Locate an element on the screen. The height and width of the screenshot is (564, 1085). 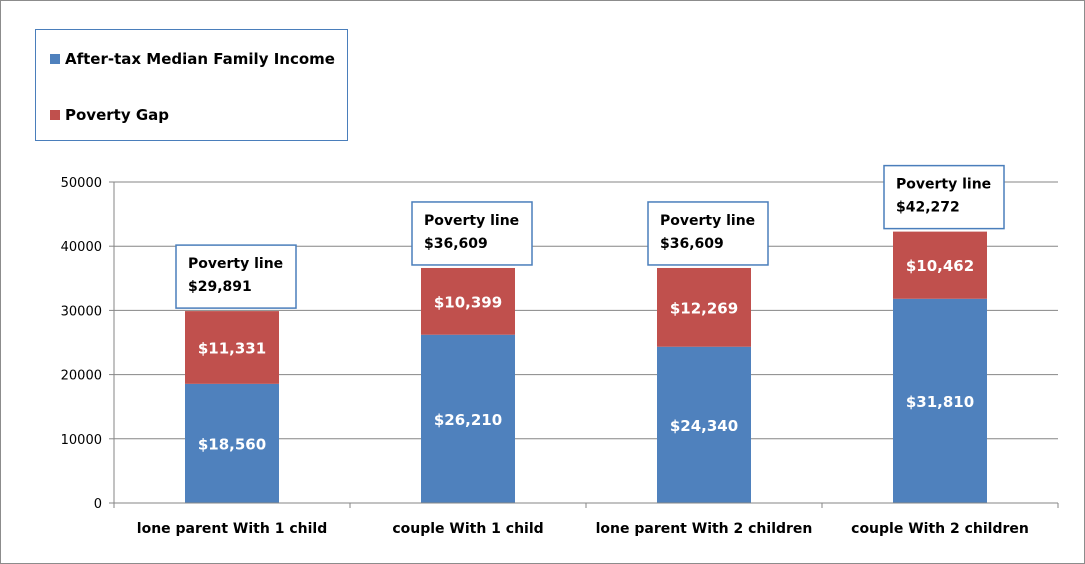
legend-label-gap: Poverty Gap is located at coordinates (117, 115).